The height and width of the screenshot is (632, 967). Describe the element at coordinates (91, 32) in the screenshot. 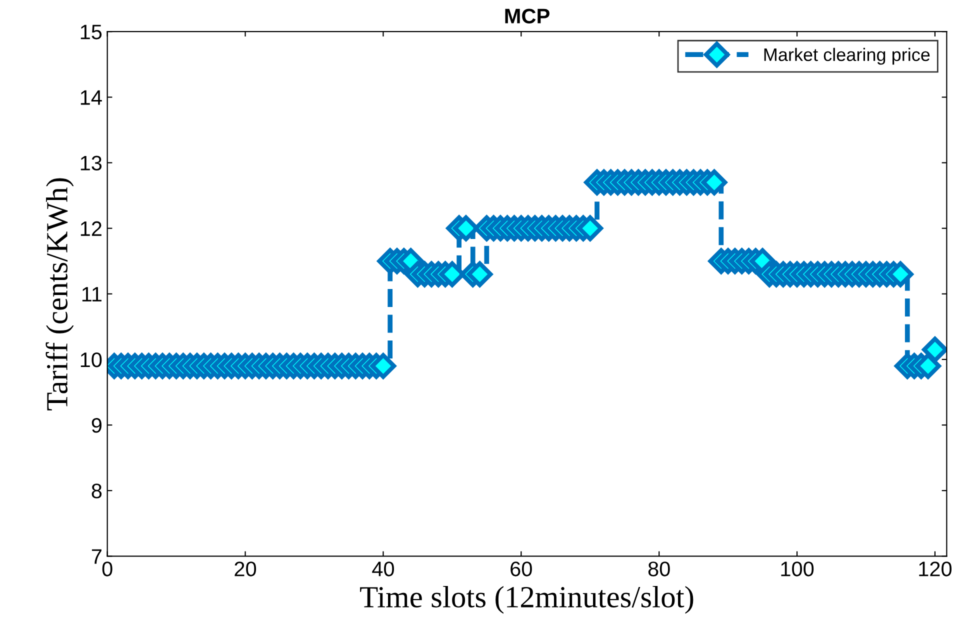

I see `y-tick-label: 15` at that location.